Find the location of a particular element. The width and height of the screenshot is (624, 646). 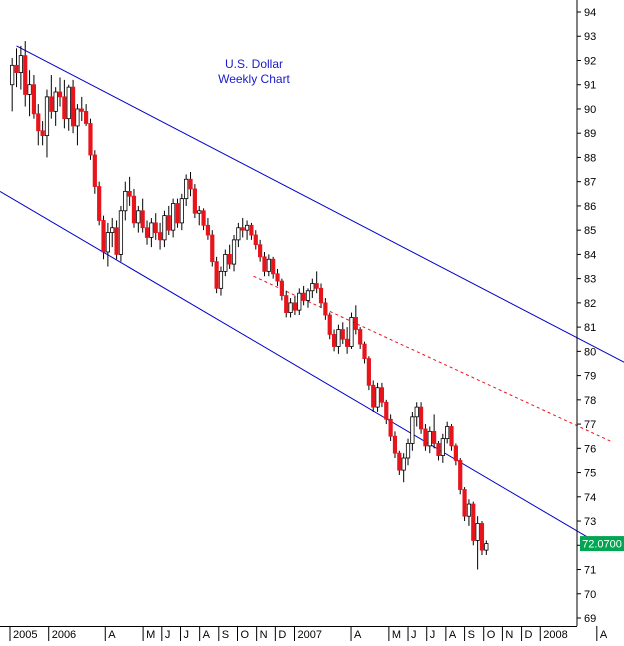

x-axis-ticks: 20052006AMJJASOND2007AMJJASOND2008AMJ is located at coordinates (308, 633).